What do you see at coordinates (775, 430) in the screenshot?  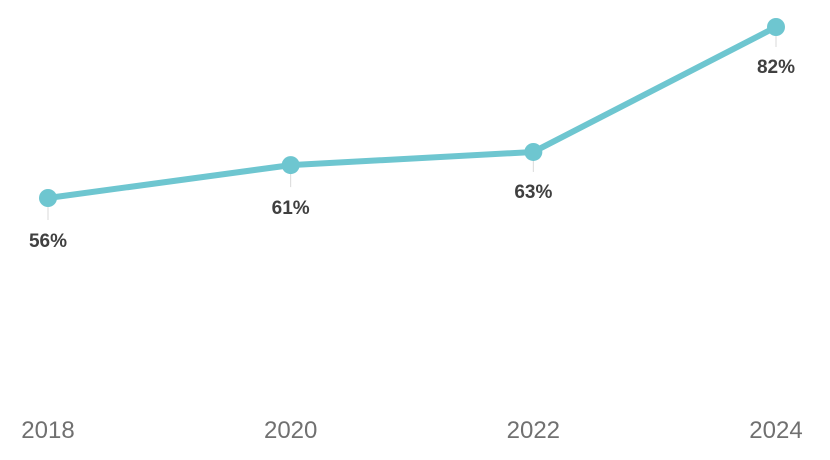 I see `x-tick-label-2024: 2024` at bounding box center [775, 430].